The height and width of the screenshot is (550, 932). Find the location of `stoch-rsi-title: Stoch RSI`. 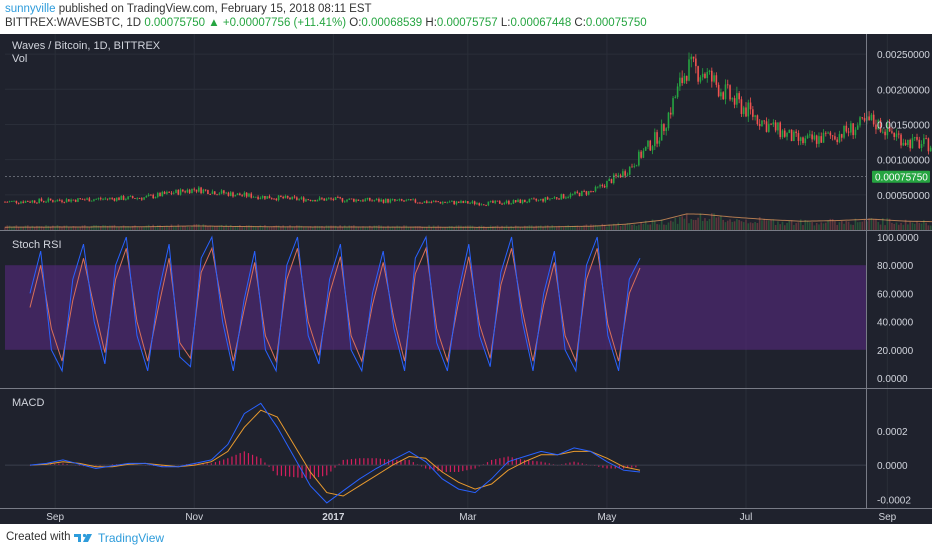

stoch-rsi-title: Stoch RSI is located at coordinates (37, 245).